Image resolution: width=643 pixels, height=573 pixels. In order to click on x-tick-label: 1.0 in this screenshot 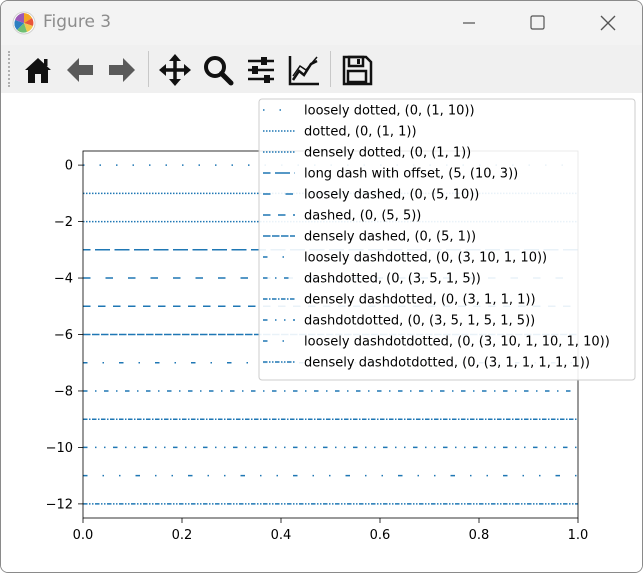, I will do `click(578, 535)`.